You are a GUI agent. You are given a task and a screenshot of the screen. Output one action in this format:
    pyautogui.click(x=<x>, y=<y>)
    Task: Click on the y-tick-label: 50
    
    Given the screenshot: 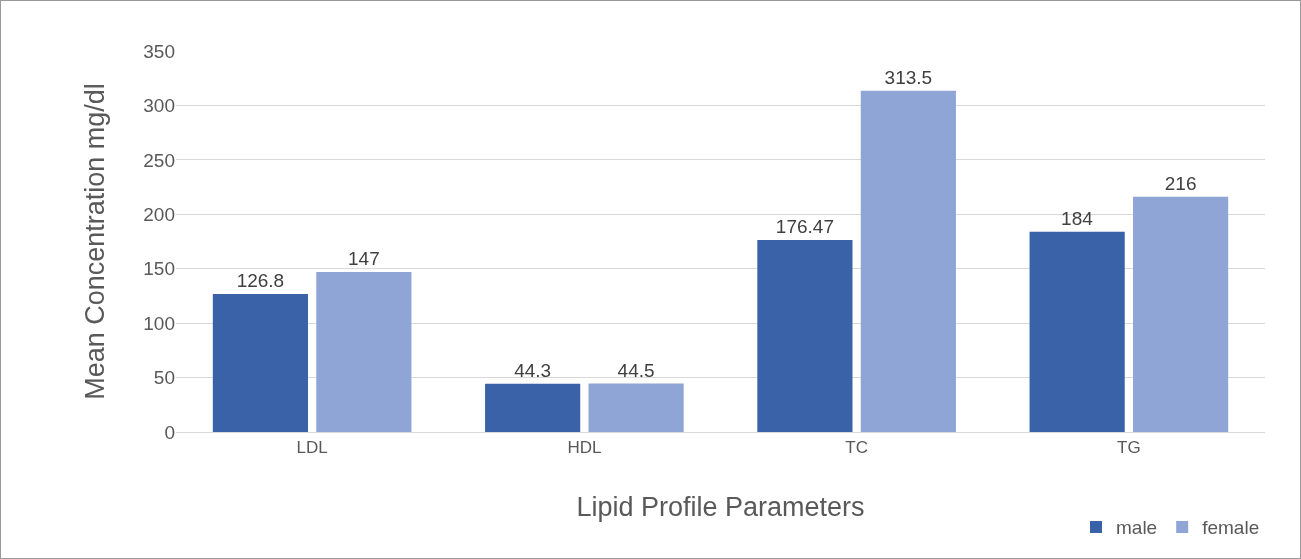 What is the action you would take?
    pyautogui.click(x=164, y=378)
    